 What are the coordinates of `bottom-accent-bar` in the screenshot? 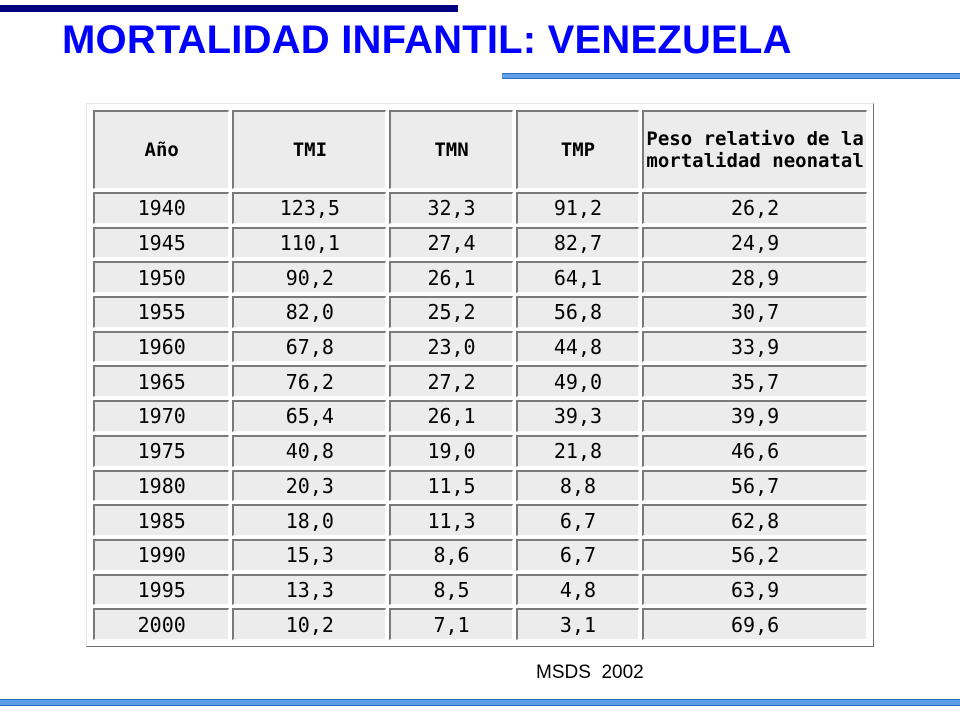 It's located at (480, 702).